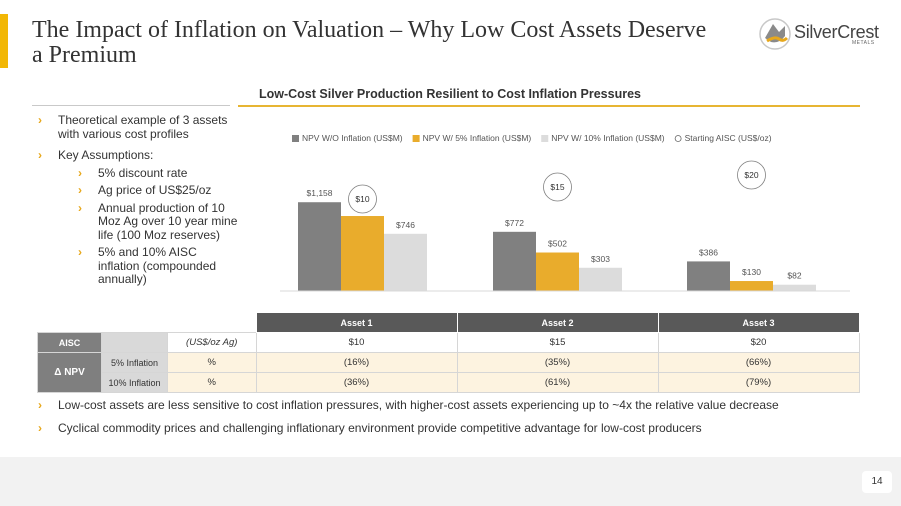 The width and height of the screenshot is (901, 506). What do you see at coordinates (134, 342) in the screenshot?
I see `aisc-blank` at bounding box center [134, 342].